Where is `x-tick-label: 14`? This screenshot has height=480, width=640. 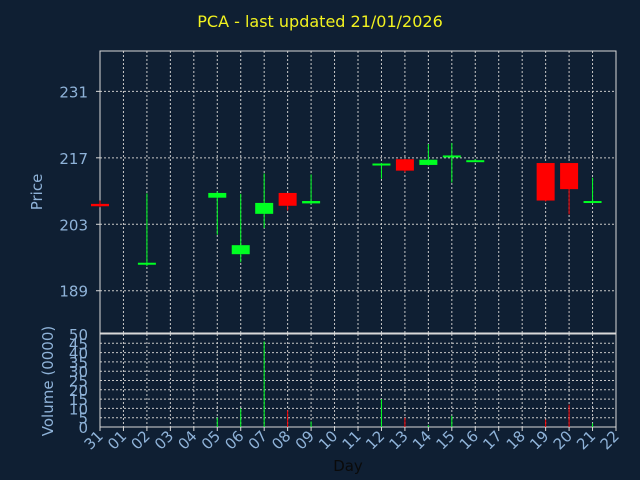
x-tick-label: 14 is located at coordinates (422, 440).